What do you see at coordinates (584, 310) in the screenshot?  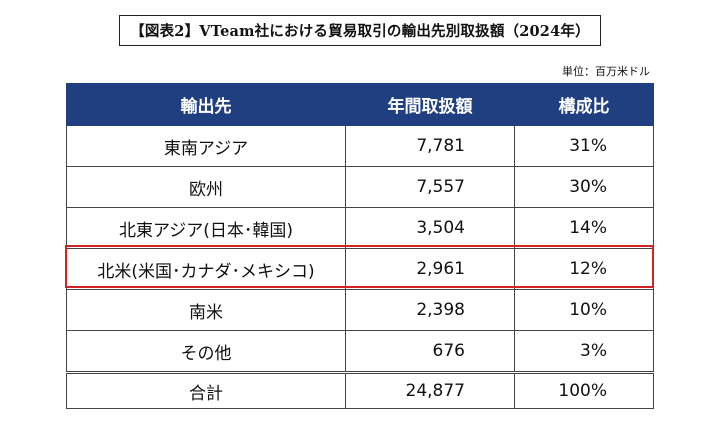 I see `cell-ratio: 10%` at bounding box center [584, 310].